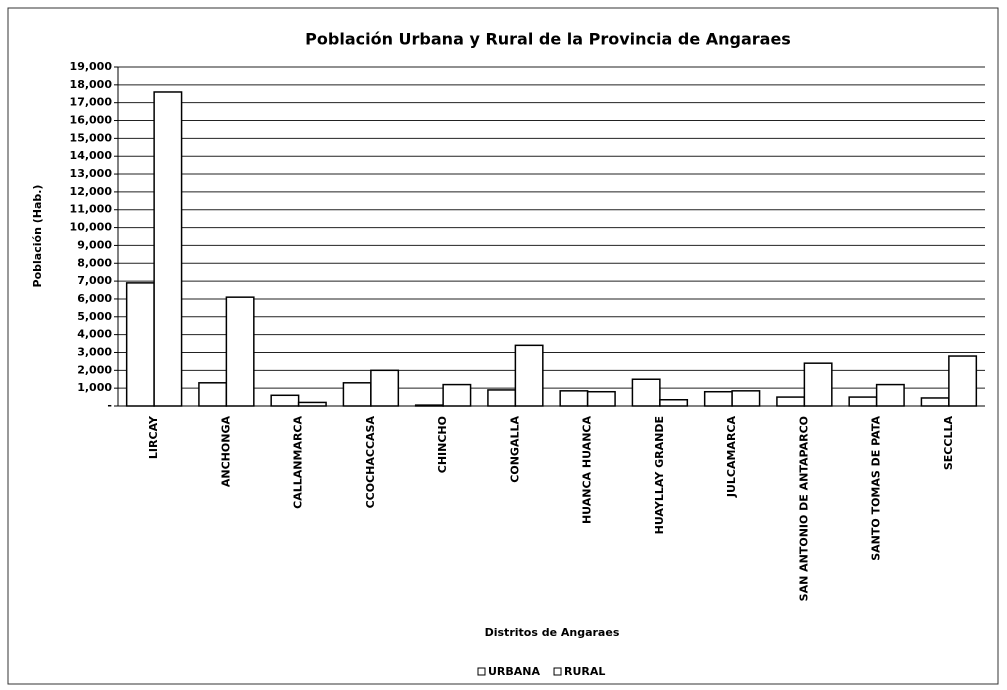 This screenshot has width=1007, height=690. I want to click on y-tick-label: 11,000, so click(91, 209).